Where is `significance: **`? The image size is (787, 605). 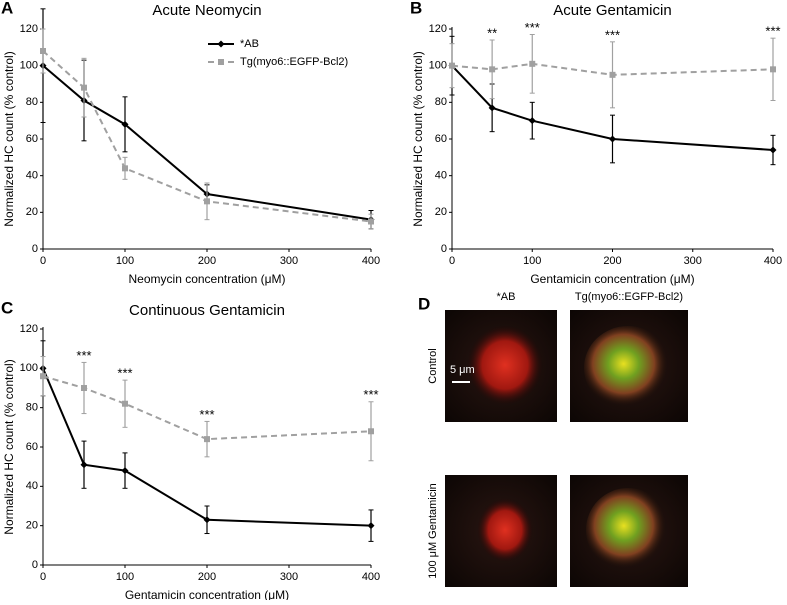
significance: ** is located at coordinates (492, 32).